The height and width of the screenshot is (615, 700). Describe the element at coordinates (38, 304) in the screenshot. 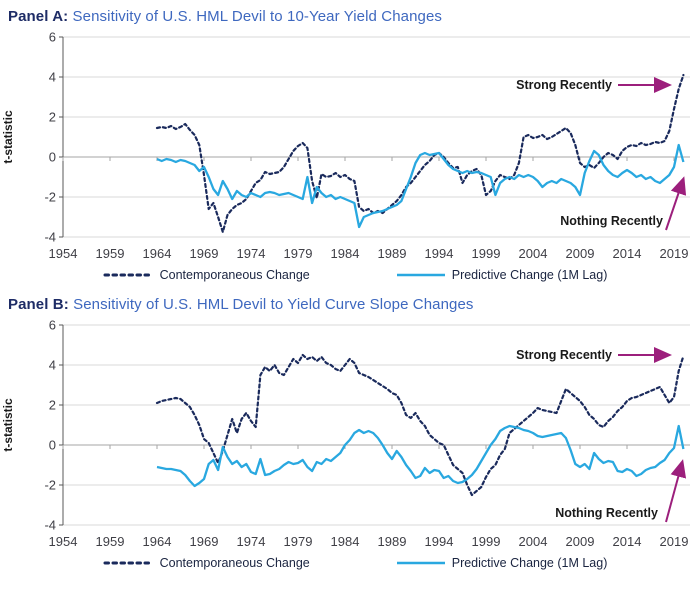

I see `panel-b-label: Panel B:` at that location.